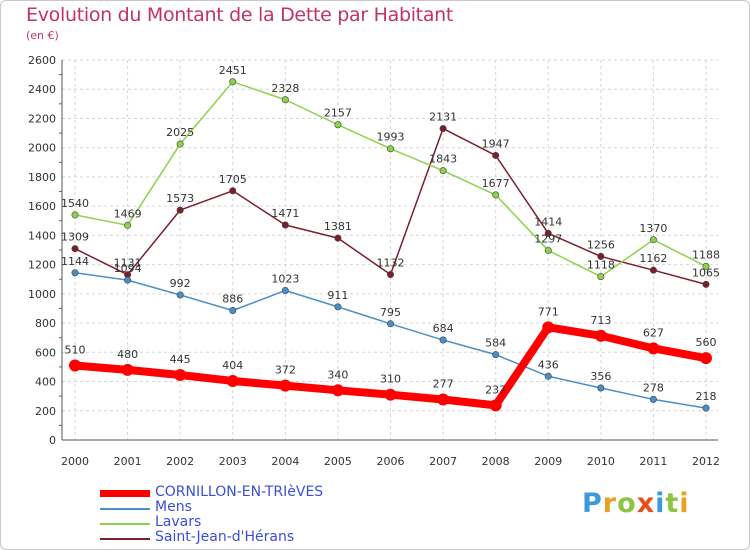  I want to click on data-label: 2451, so click(233, 70).